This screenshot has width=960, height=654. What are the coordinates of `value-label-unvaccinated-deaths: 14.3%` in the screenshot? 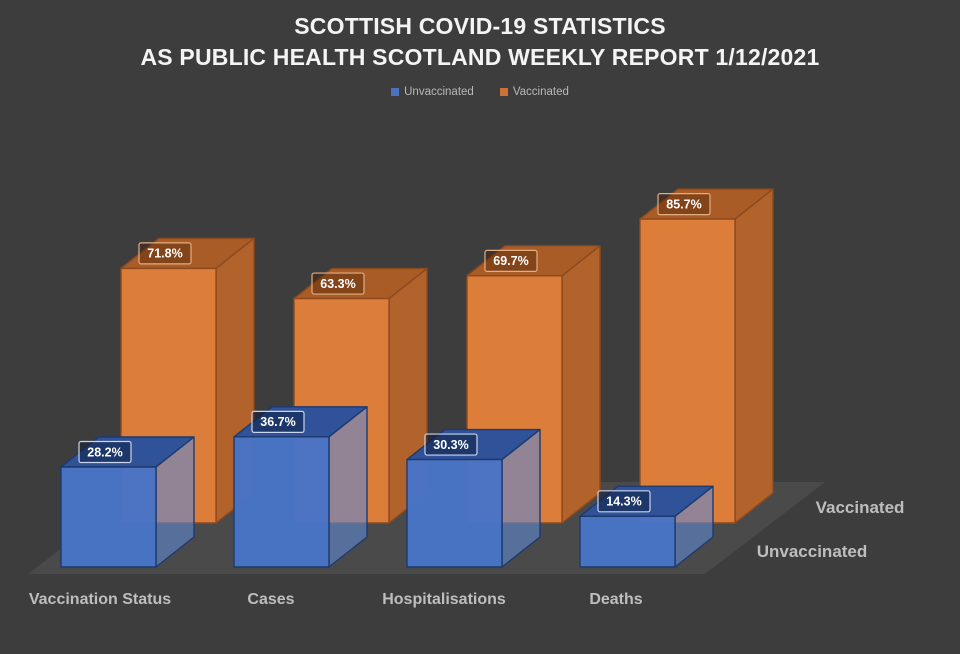 It's located at (624, 501).